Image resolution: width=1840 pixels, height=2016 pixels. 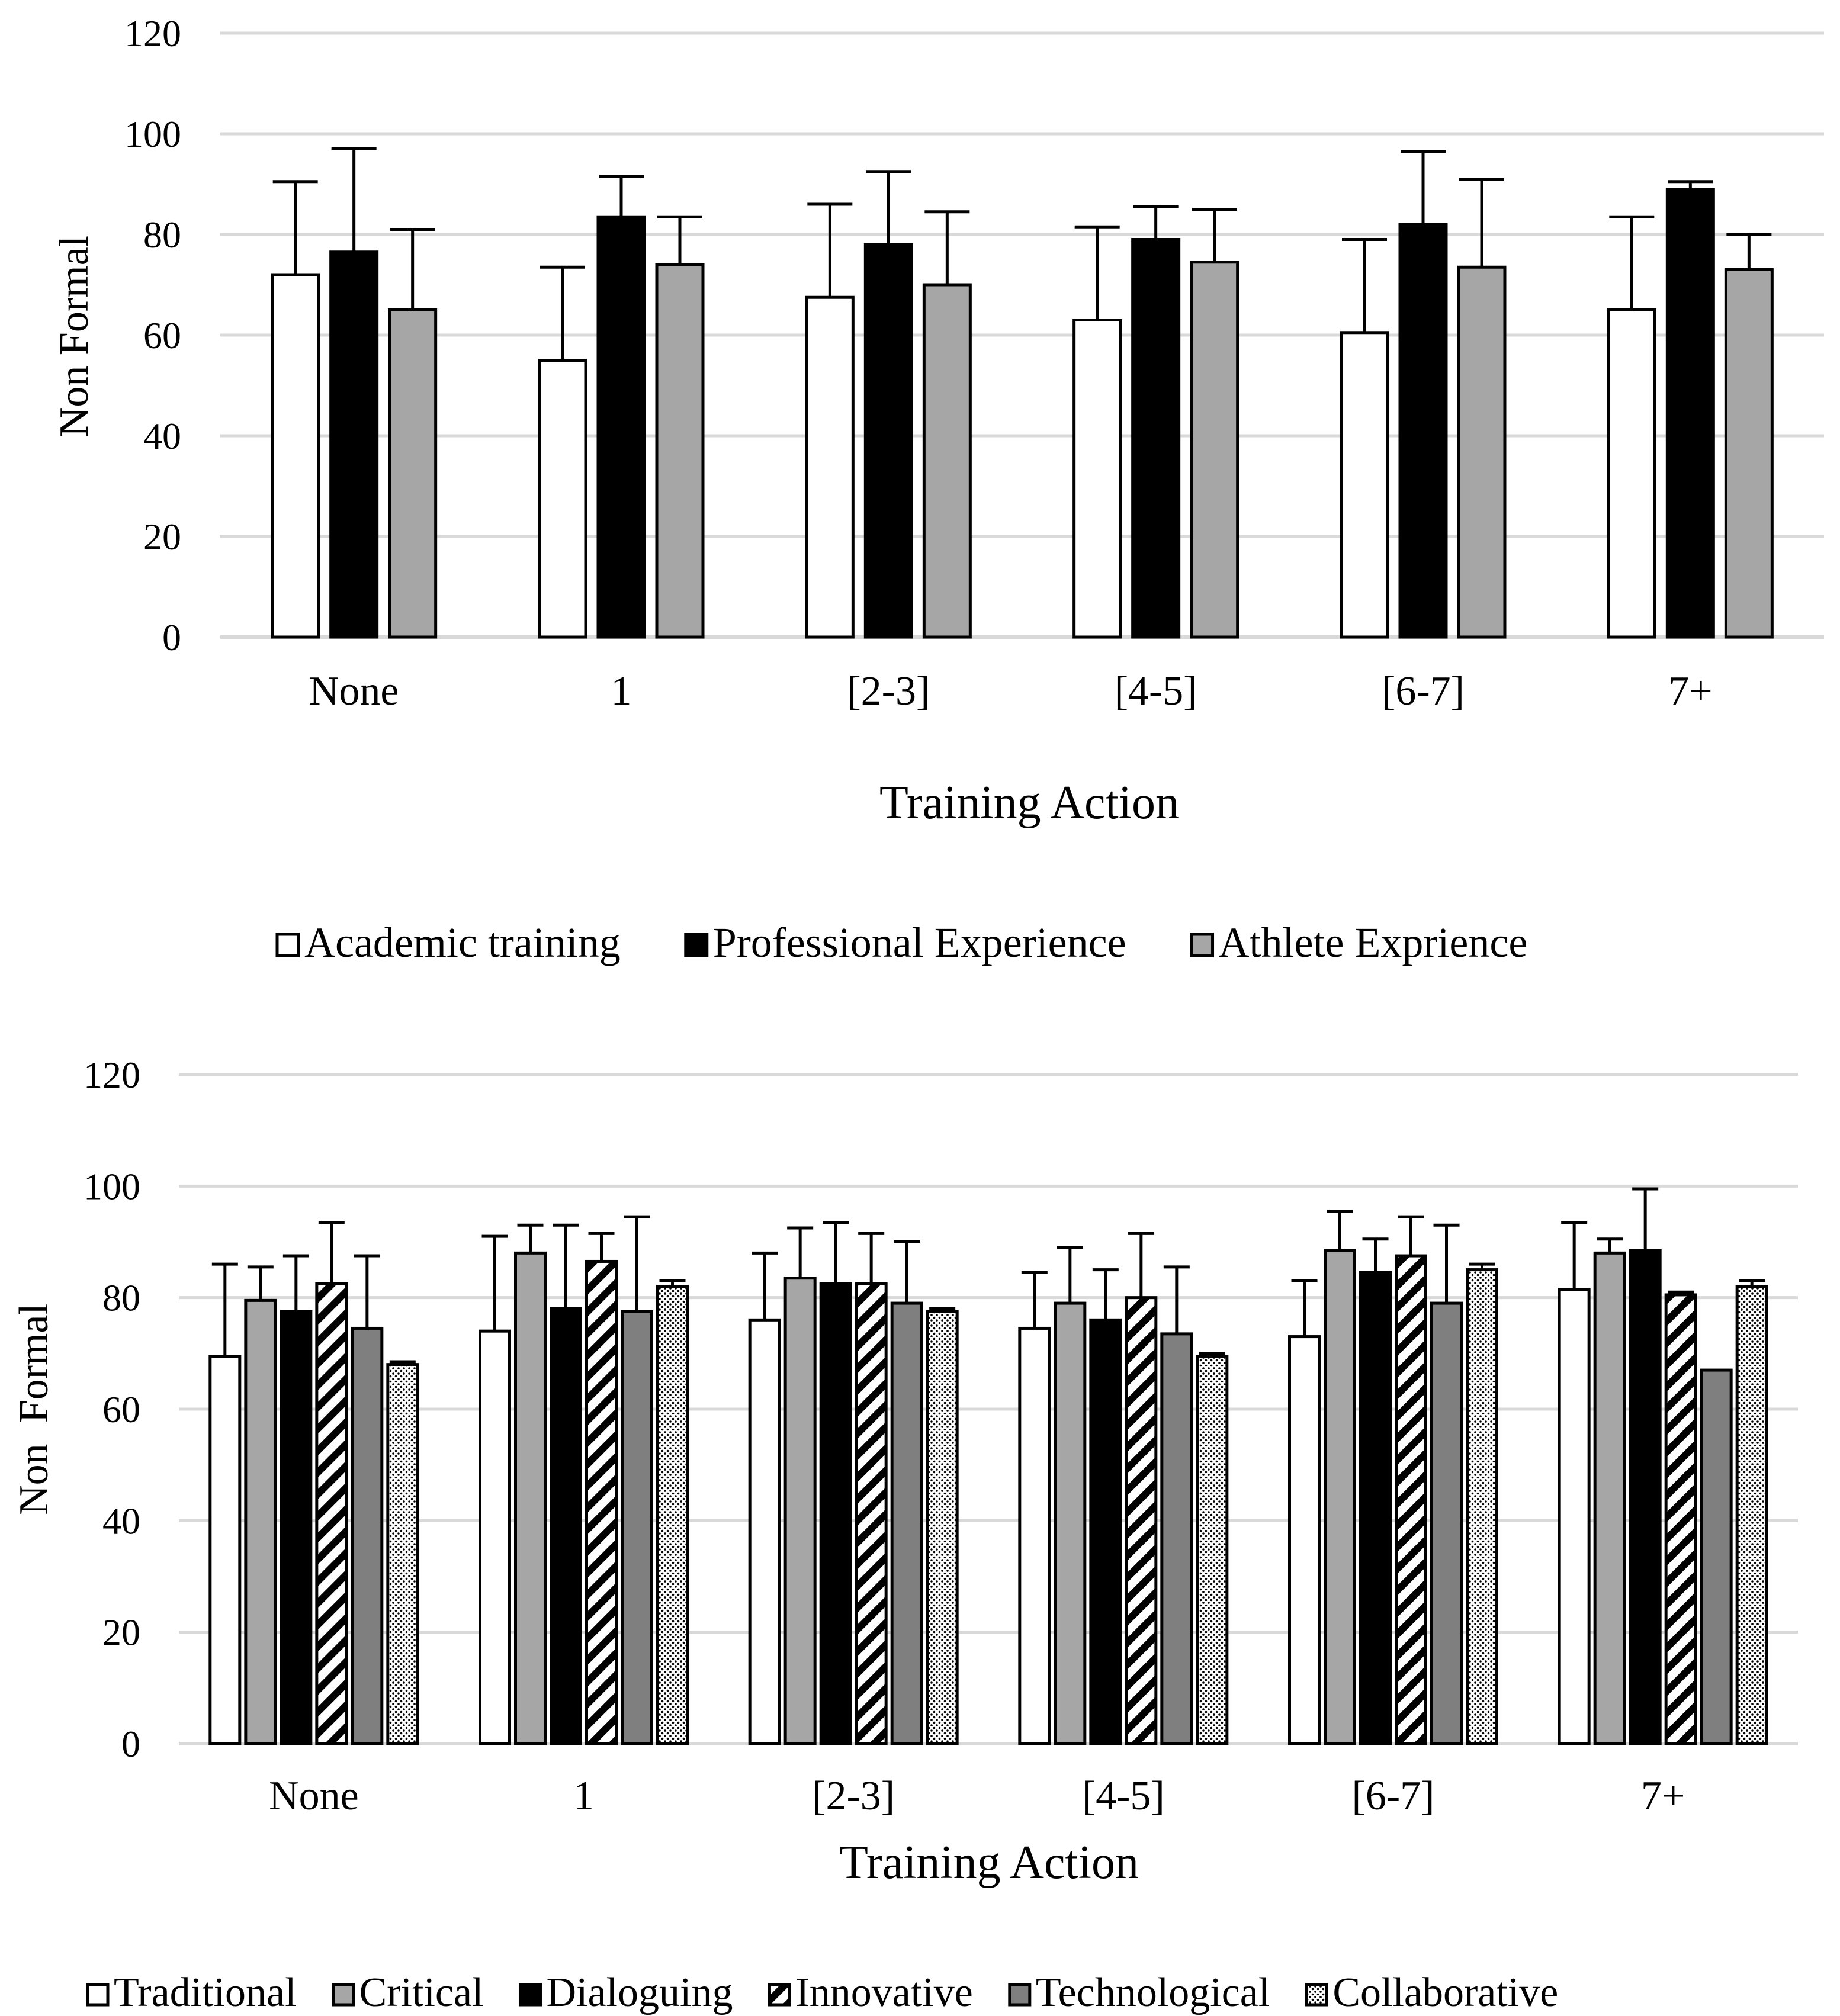 What do you see at coordinates (583, 1796) in the screenshot?
I see `c2-x-tick-label: 1` at bounding box center [583, 1796].